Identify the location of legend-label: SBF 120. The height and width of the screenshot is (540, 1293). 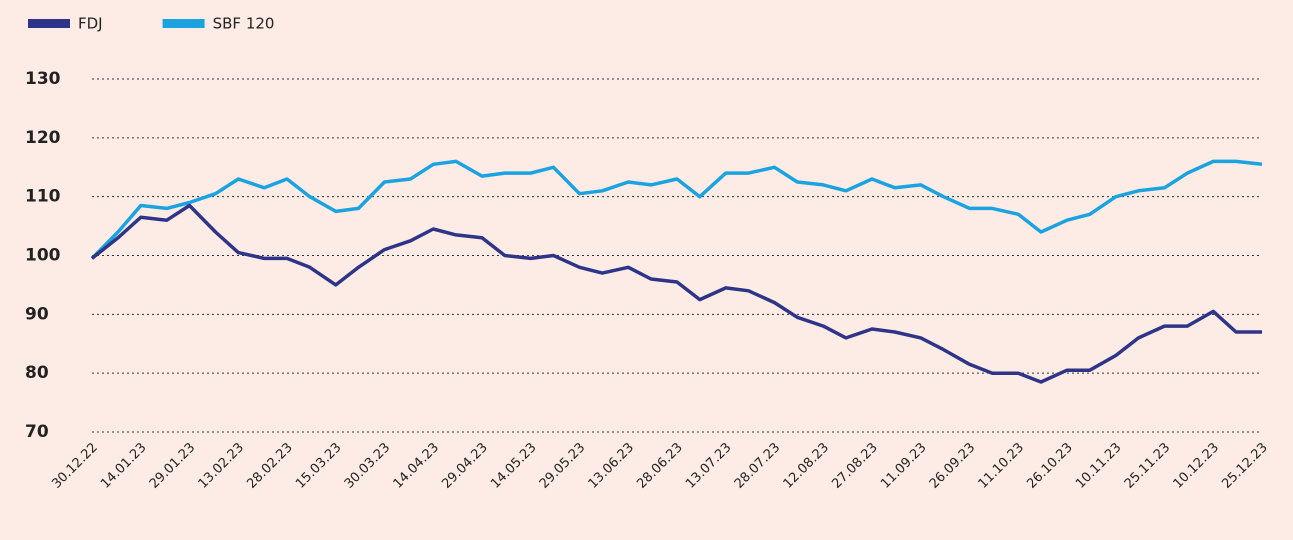
(244, 24).